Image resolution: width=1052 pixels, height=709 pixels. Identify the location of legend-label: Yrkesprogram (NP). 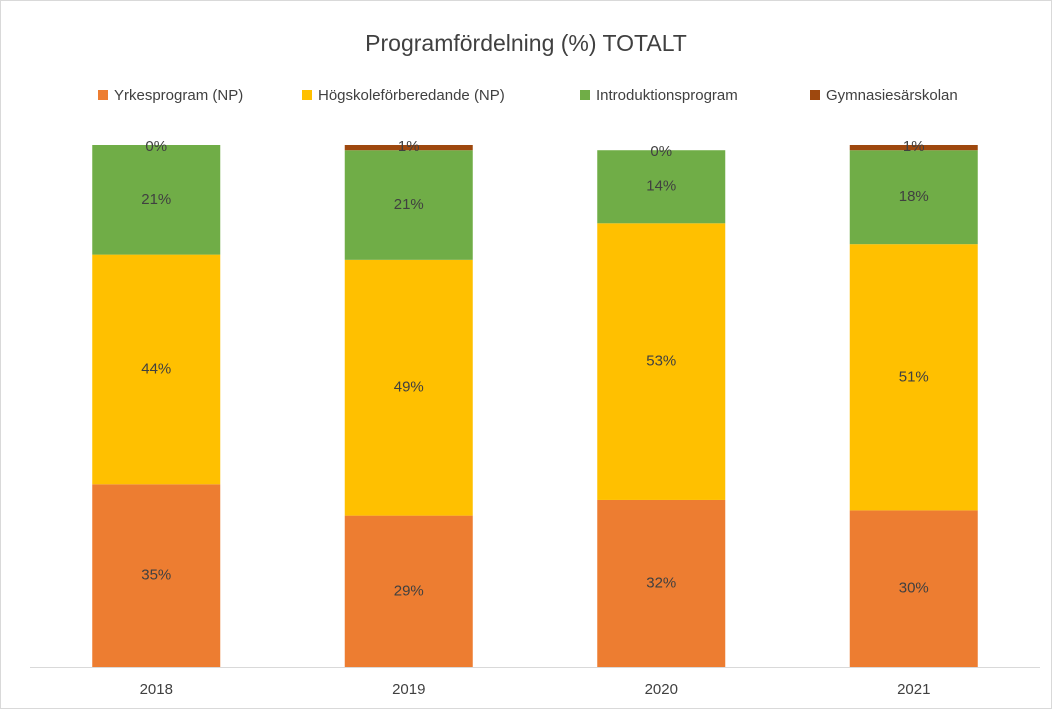
(178, 95).